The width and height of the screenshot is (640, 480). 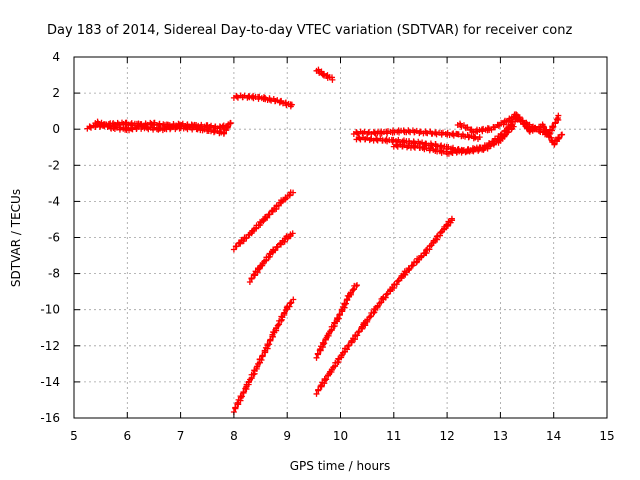 What do you see at coordinates (416, 135) in the screenshot?
I see `series-seg-i` at bounding box center [416, 135].